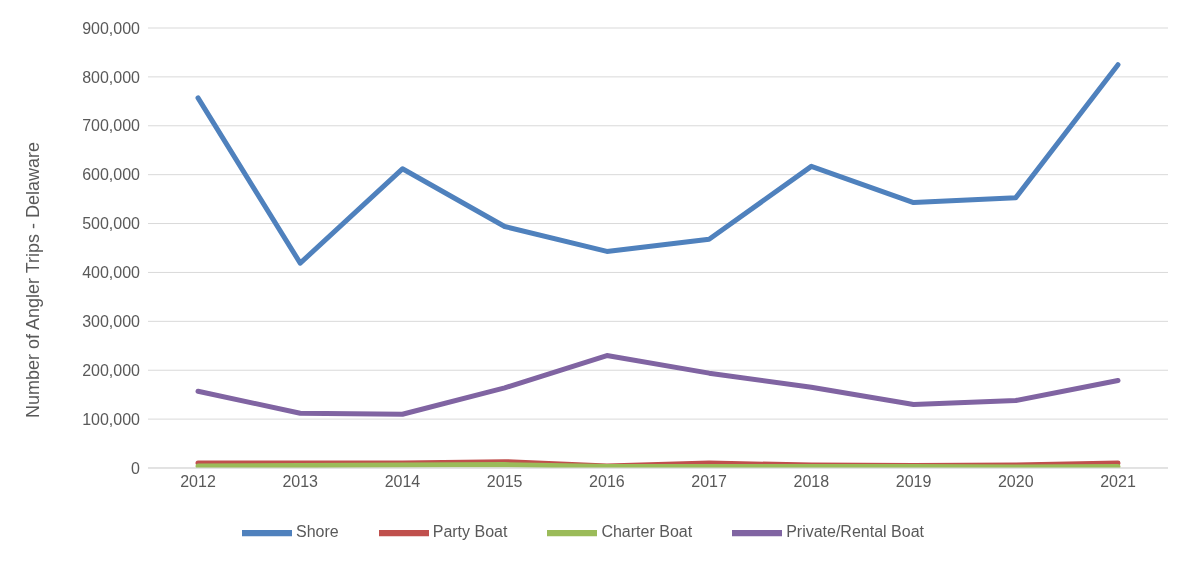  What do you see at coordinates (1118, 482) in the screenshot?
I see `x-tick-label: 2021` at bounding box center [1118, 482].